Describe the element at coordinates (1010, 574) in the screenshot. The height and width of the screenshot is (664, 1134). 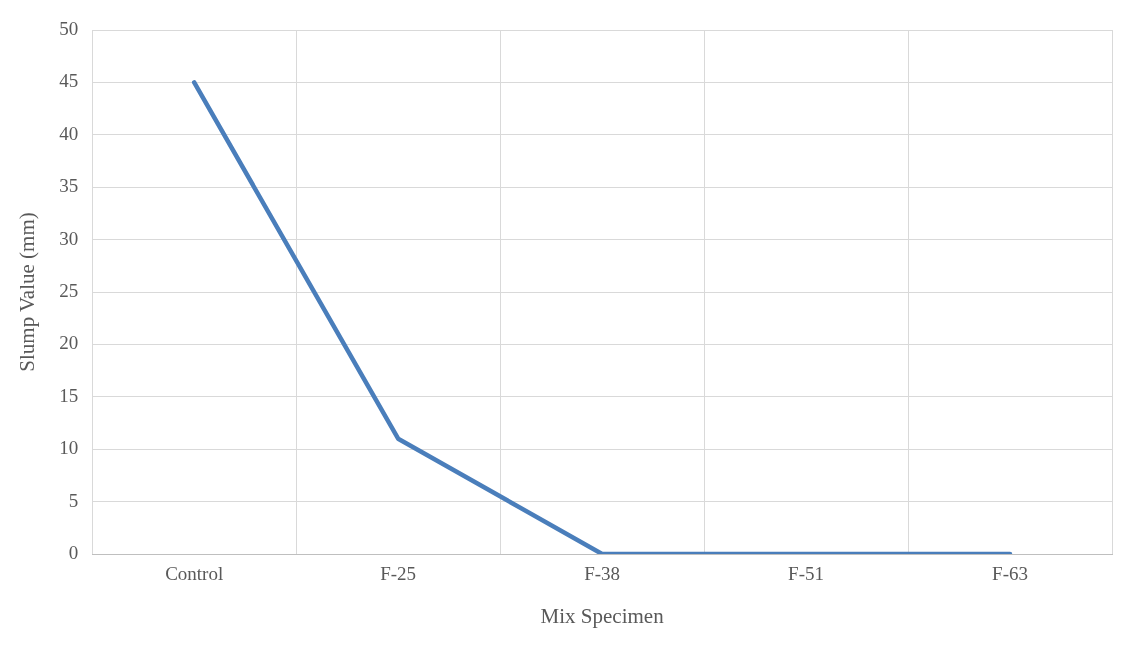
I see `x-tick-label: F-63` at that location.